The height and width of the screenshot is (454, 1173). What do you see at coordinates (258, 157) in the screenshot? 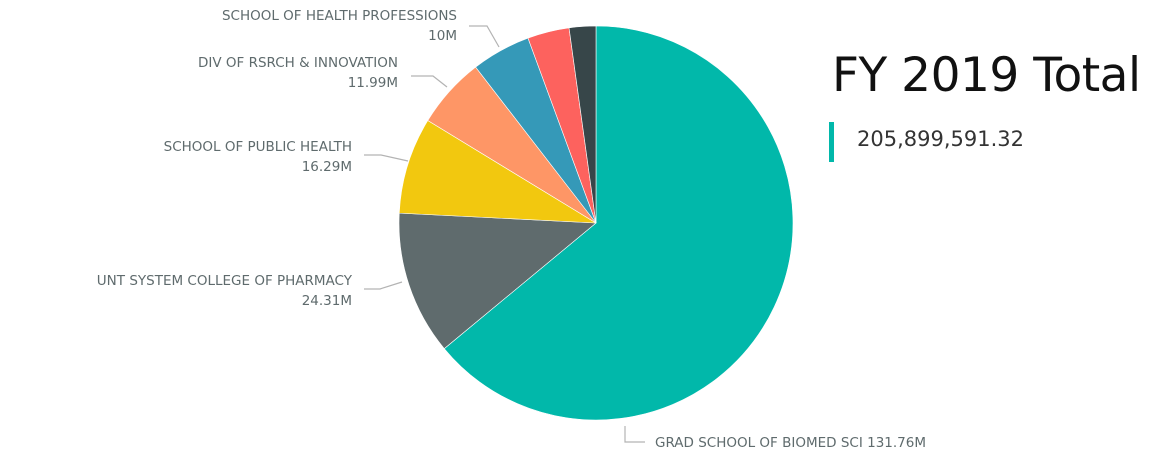
I see `slice-label: SCHOOL OF PUBLIC HEALTH 16.29M` at bounding box center [258, 157].